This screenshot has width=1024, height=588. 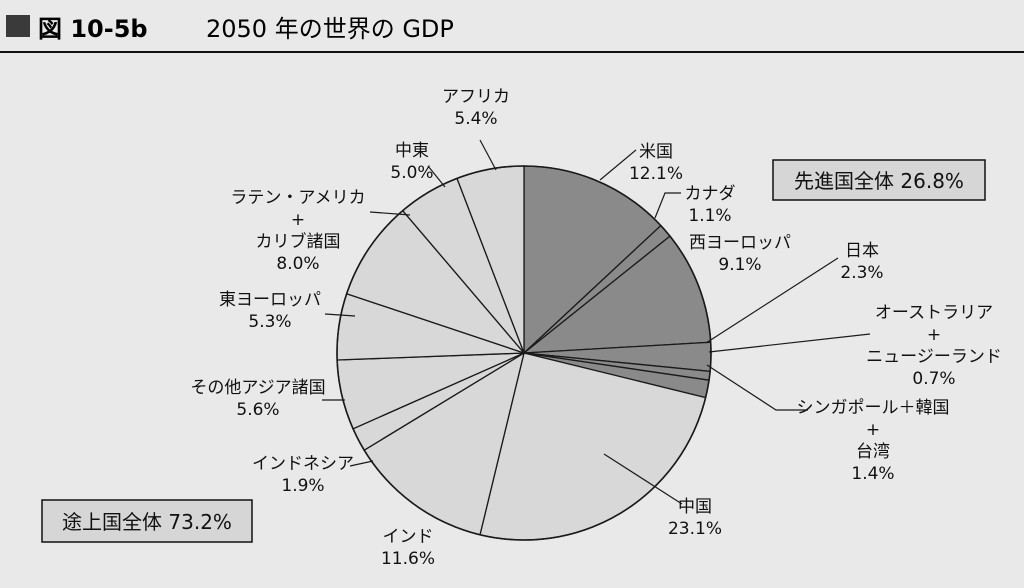 What do you see at coordinates (873, 452) in the screenshot?
I see `slice-name-label: 台湾` at bounding box center [873, 452].